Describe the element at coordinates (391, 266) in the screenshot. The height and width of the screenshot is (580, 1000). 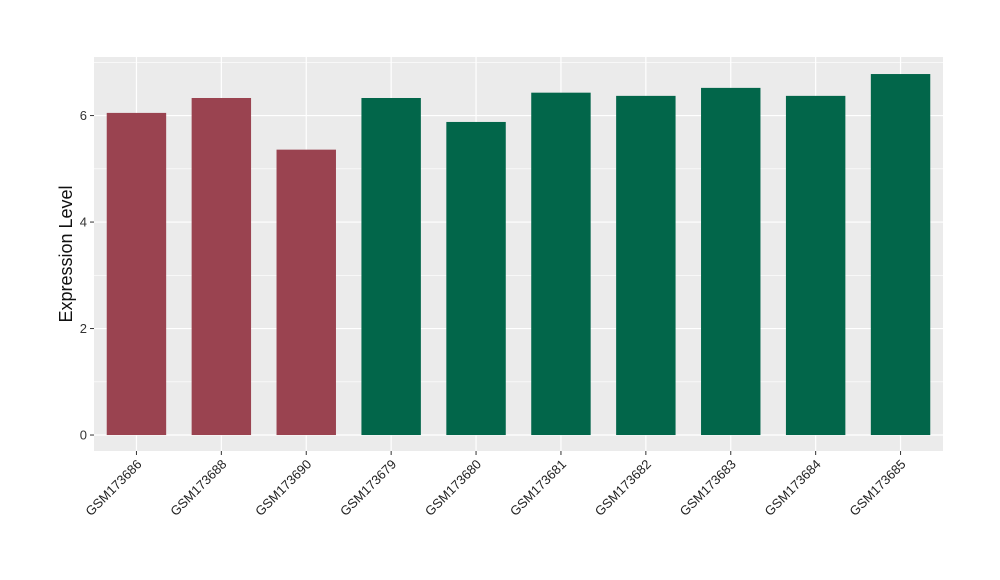
I see `bar-GSM173679` at that location.